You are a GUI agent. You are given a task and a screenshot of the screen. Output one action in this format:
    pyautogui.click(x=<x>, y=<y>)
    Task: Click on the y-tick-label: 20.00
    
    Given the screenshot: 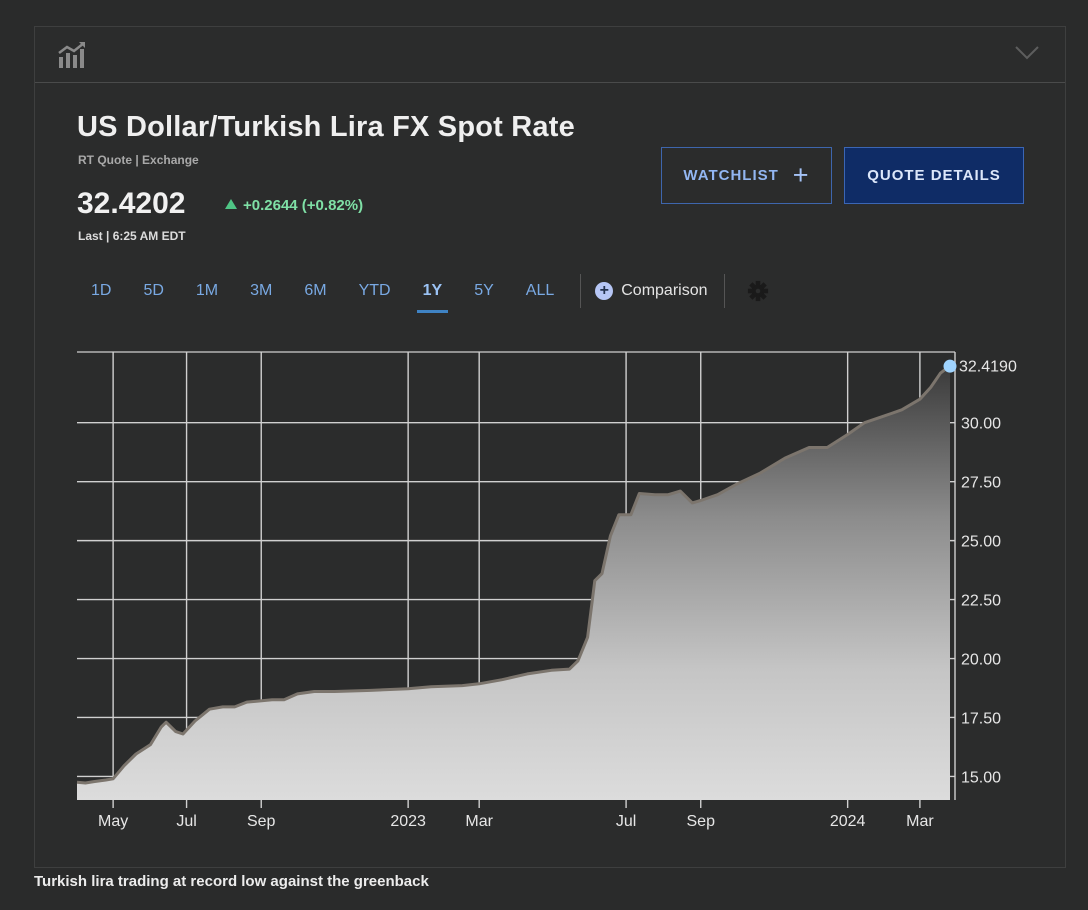 What is the action you would take?
    pyautogui.click(x=981, y=660)
    